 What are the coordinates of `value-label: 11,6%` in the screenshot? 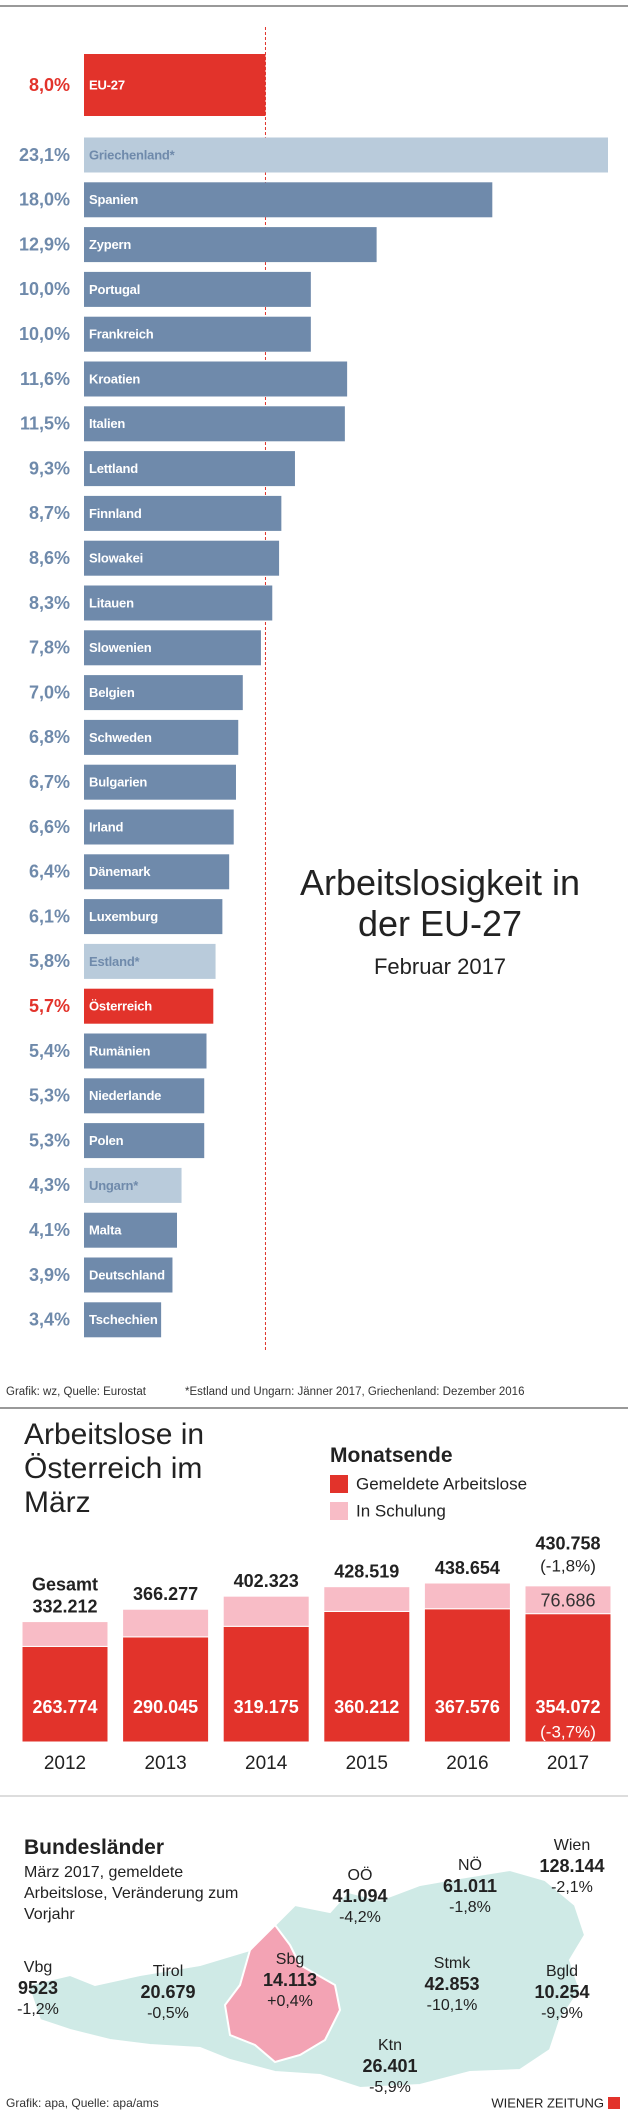 It's located at (45, 379).